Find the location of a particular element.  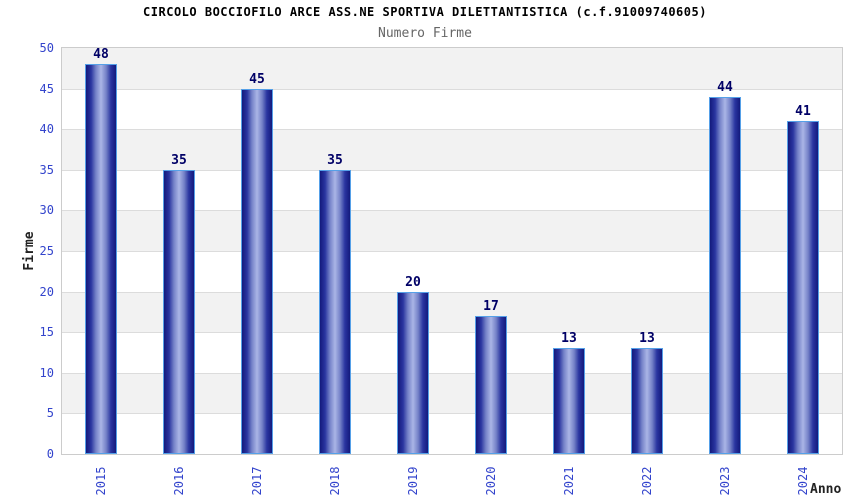

x-axis-title: Anno is located at coordinates (826, 489).